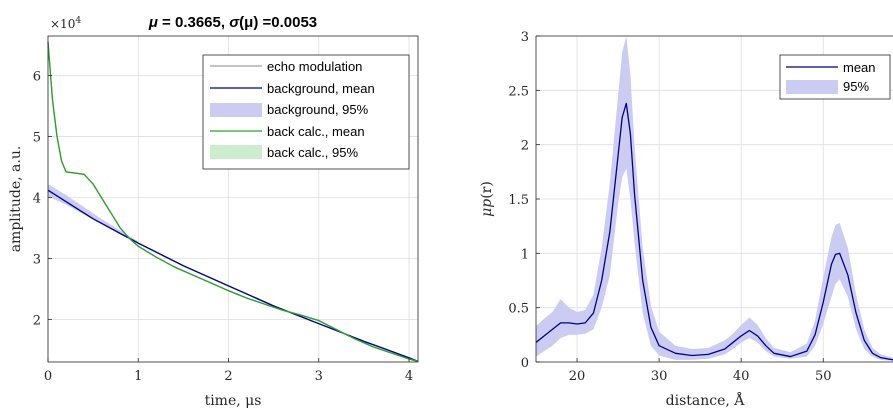 This screenshot has height=412, width=893. I want to click on title-mu-value: = 0.3665,, so click(193, 22).